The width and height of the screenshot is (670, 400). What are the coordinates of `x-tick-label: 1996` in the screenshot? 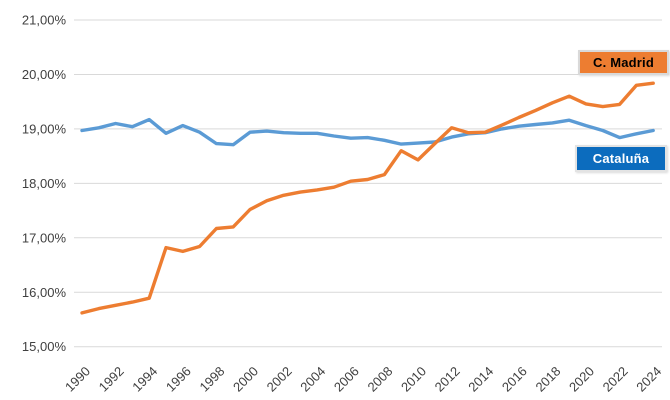 It's located at (178, 379).